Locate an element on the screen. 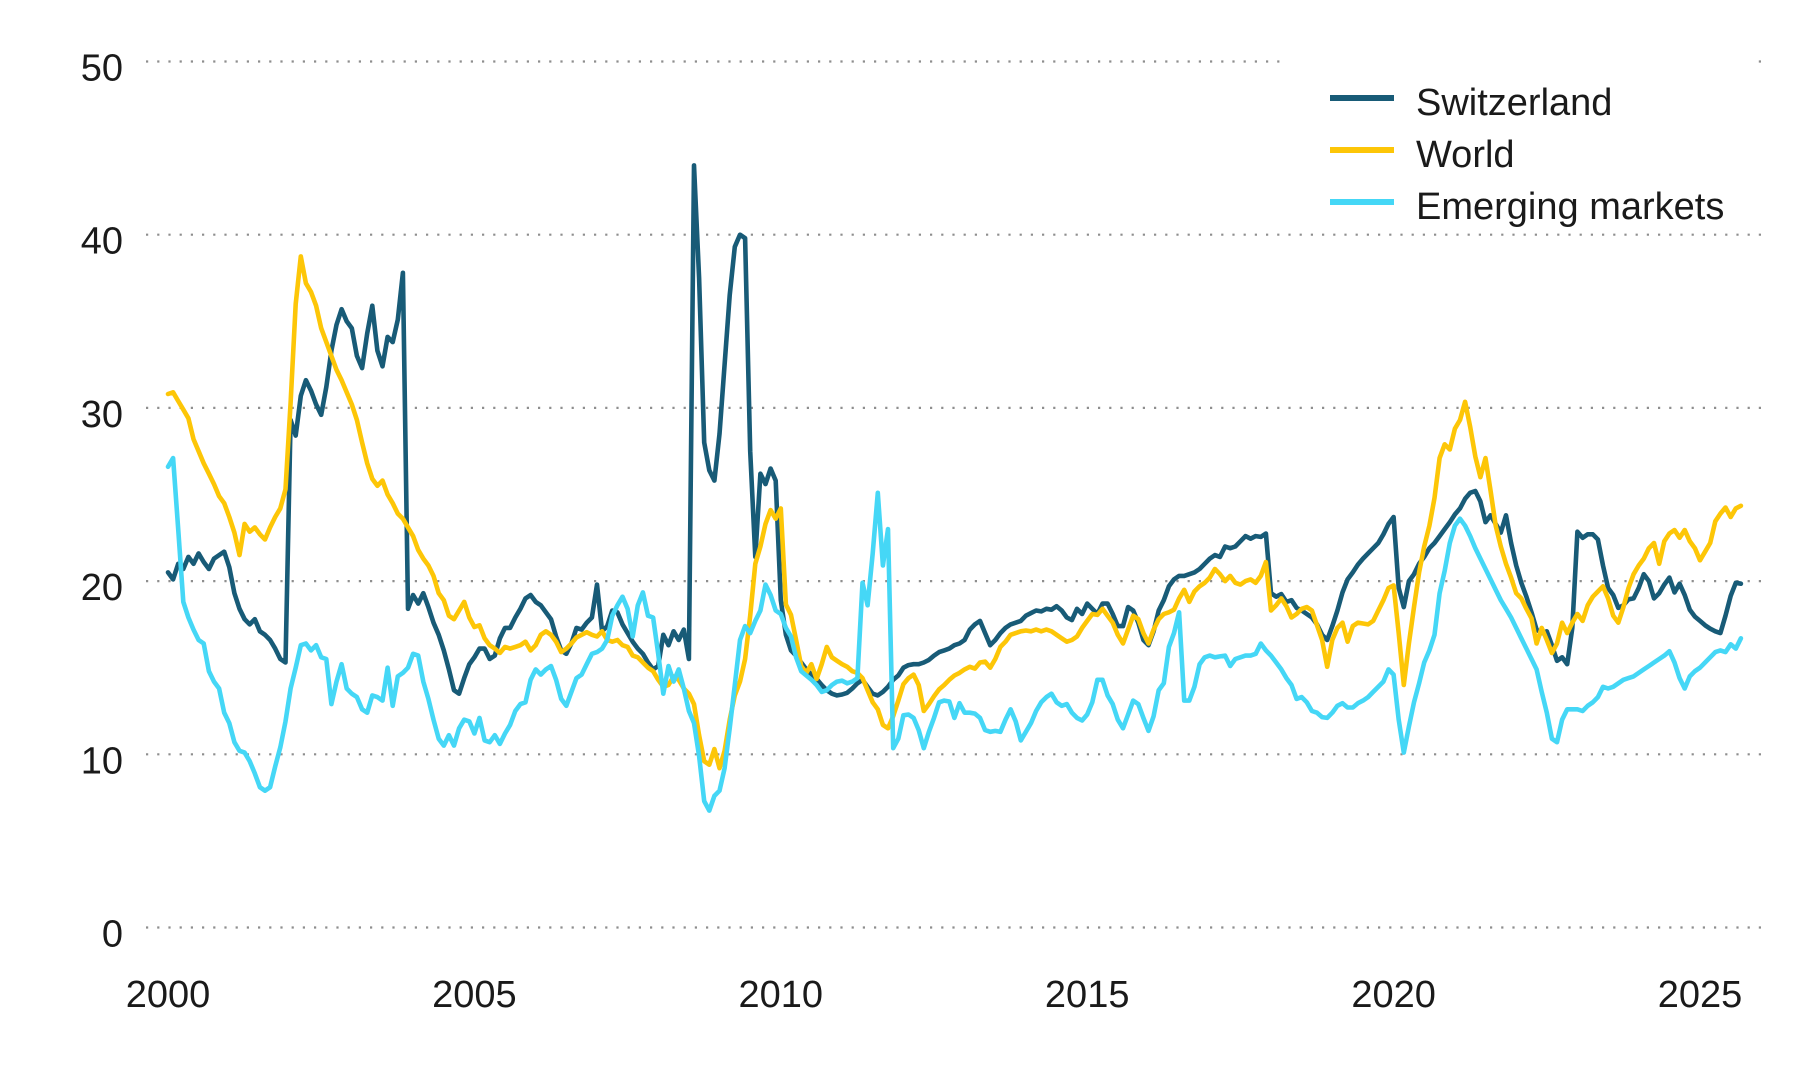  svg-text: Switzerland is located at coordinates (1514, 103).